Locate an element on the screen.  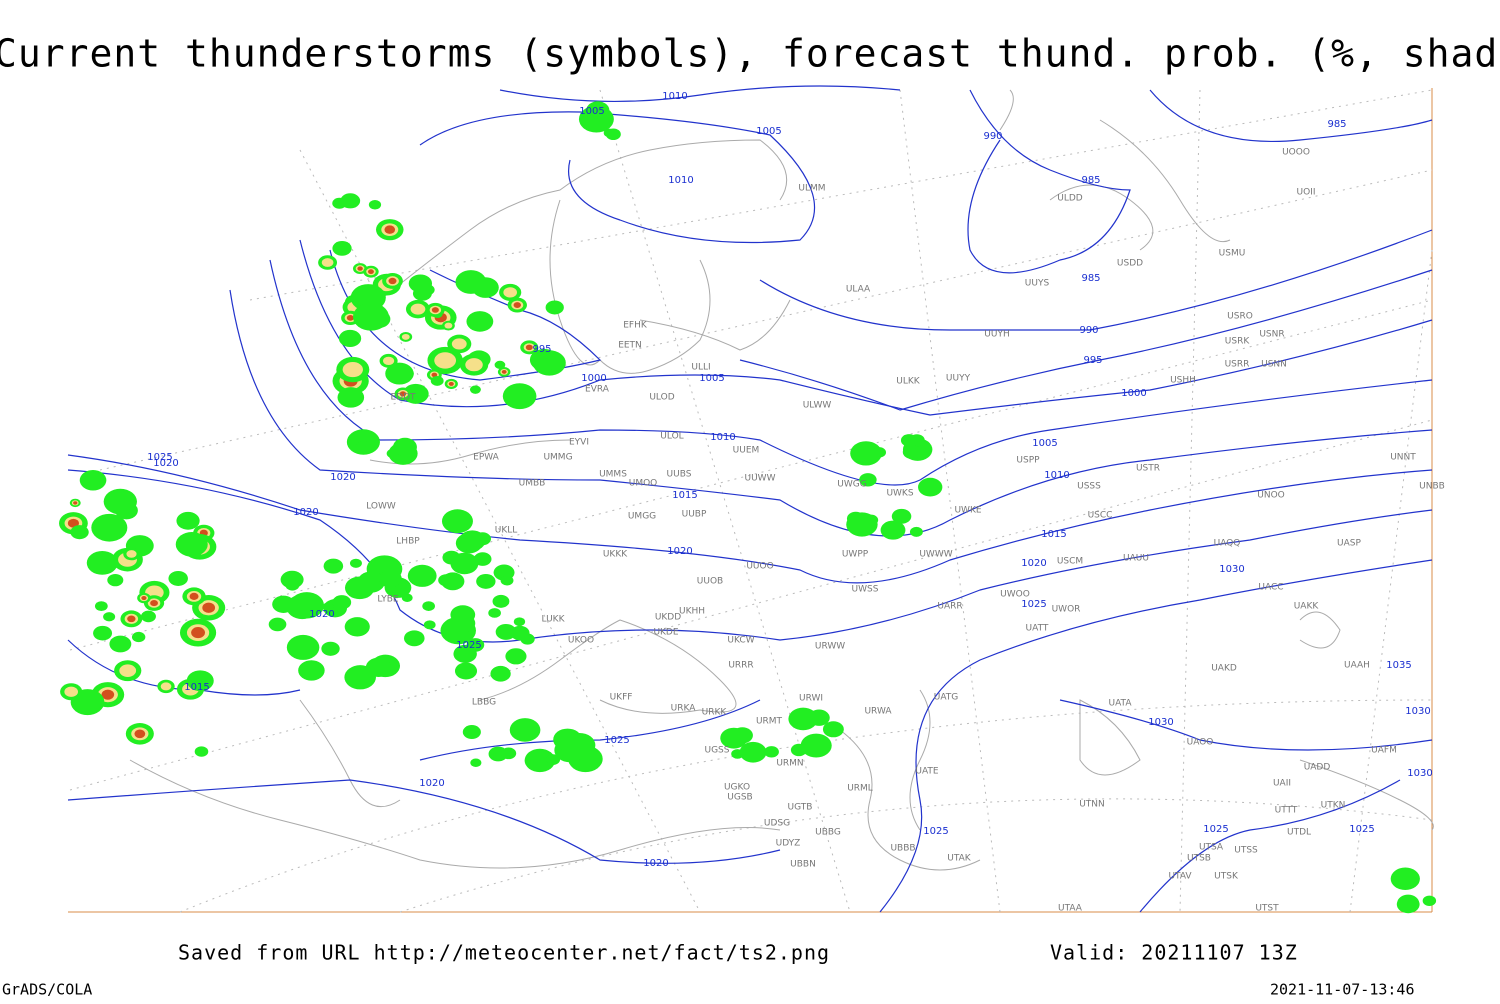
station-label: UMGG is located at coordinates (642, 517).